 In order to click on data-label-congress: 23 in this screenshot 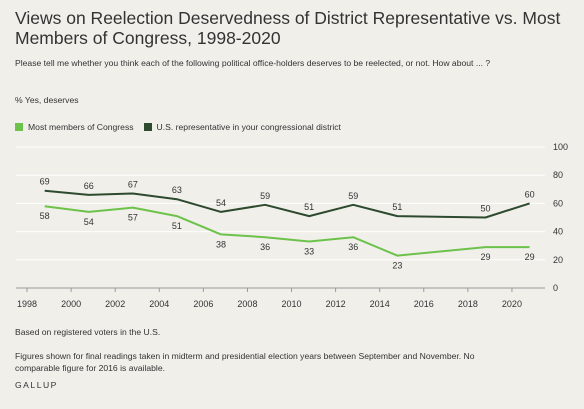, I will do `click(397, 266)`.